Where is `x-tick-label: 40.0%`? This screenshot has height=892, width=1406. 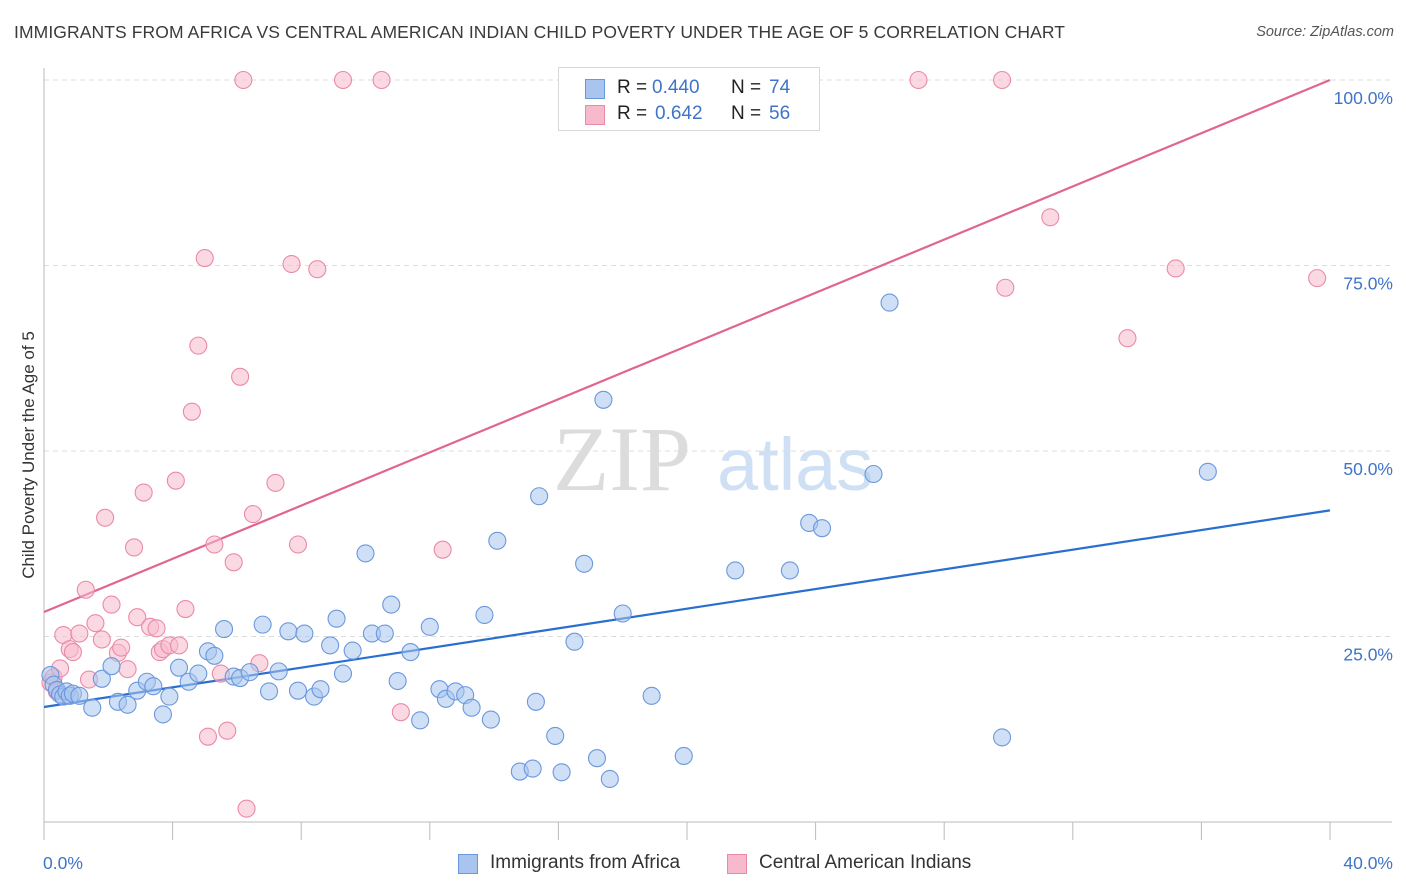
x-tick-label: 40.0% is located at coordinates (1368, 863).